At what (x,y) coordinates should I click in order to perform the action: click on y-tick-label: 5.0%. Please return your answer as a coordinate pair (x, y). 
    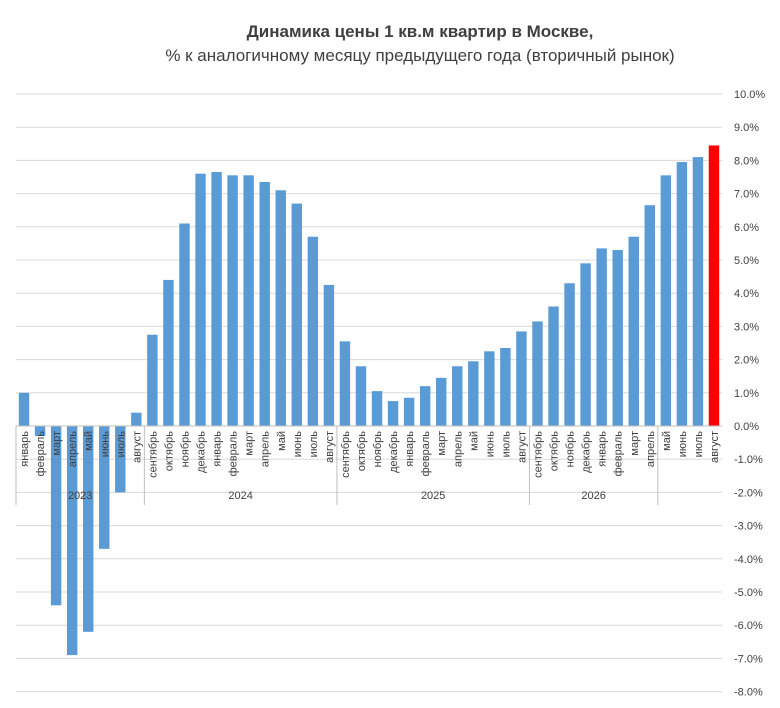
    Looking at the image, I should click on (746, 261).